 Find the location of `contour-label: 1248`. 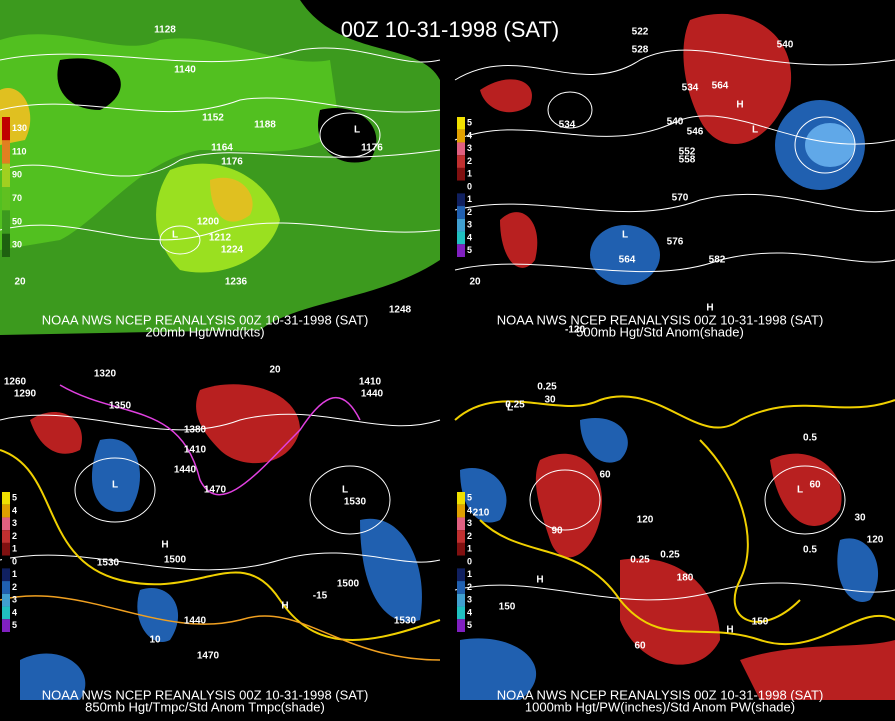

contour-label: 1248 is located at coordinates (400, 310).